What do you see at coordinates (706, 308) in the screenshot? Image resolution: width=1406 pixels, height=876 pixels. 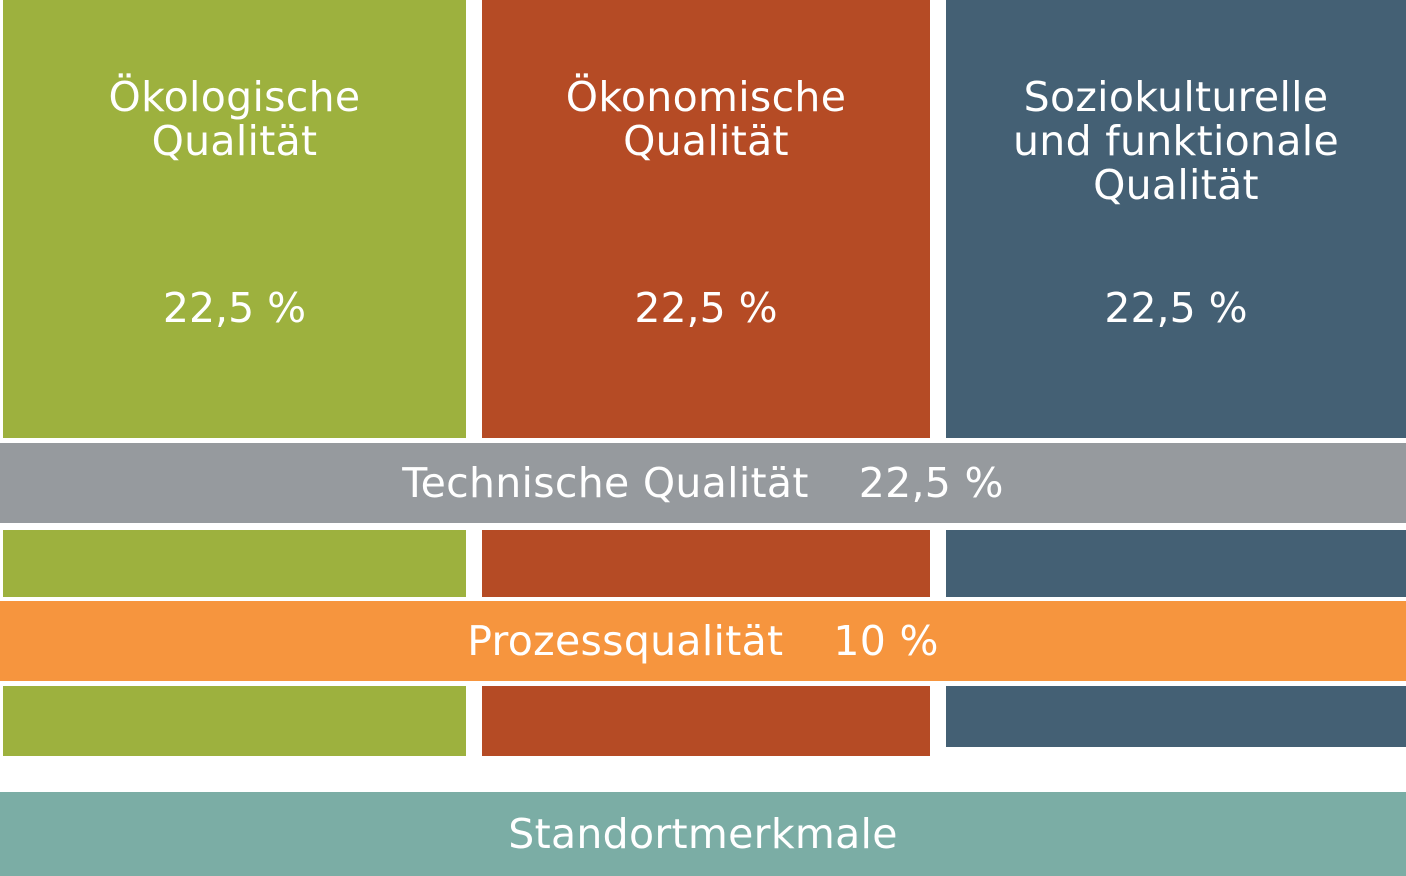 I see `economic-quality-value: 22,5 %` at bounding box center [706, 308].